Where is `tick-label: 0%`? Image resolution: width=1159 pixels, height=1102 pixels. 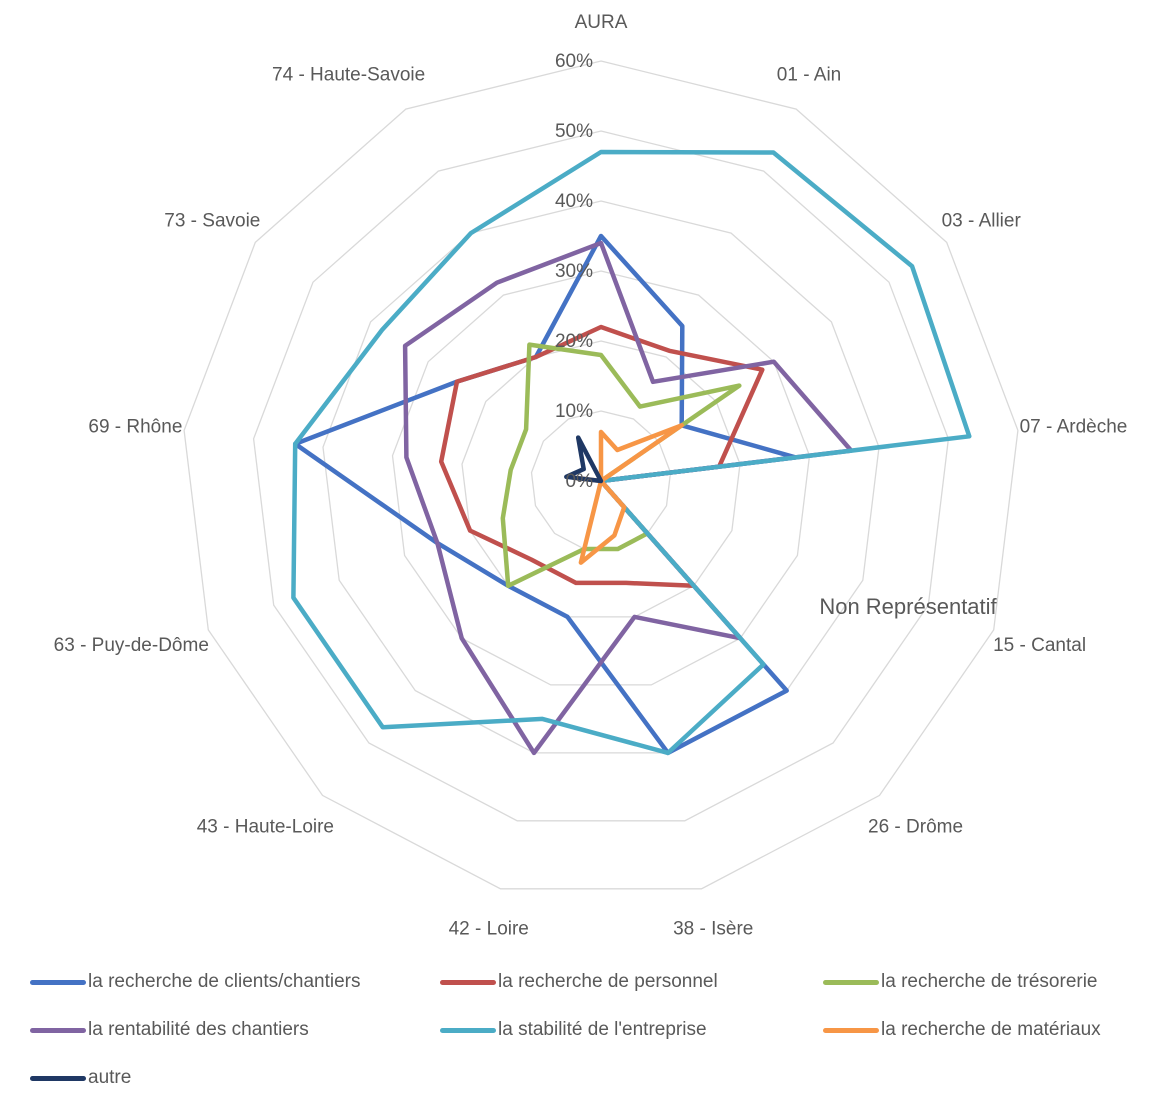
tick-label: 0% is located at coordinates (580, 481).